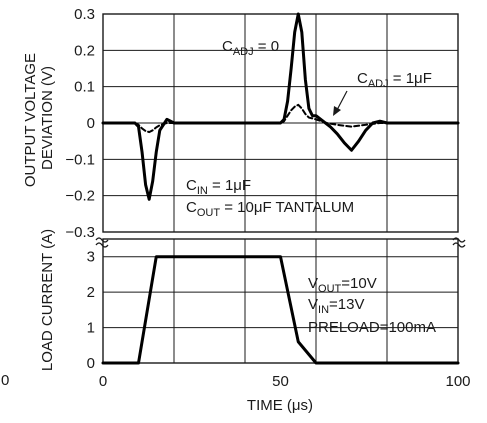 The image size is (487, 423). I want to click on lower-y-tick-label: 2, so click(91, 292).